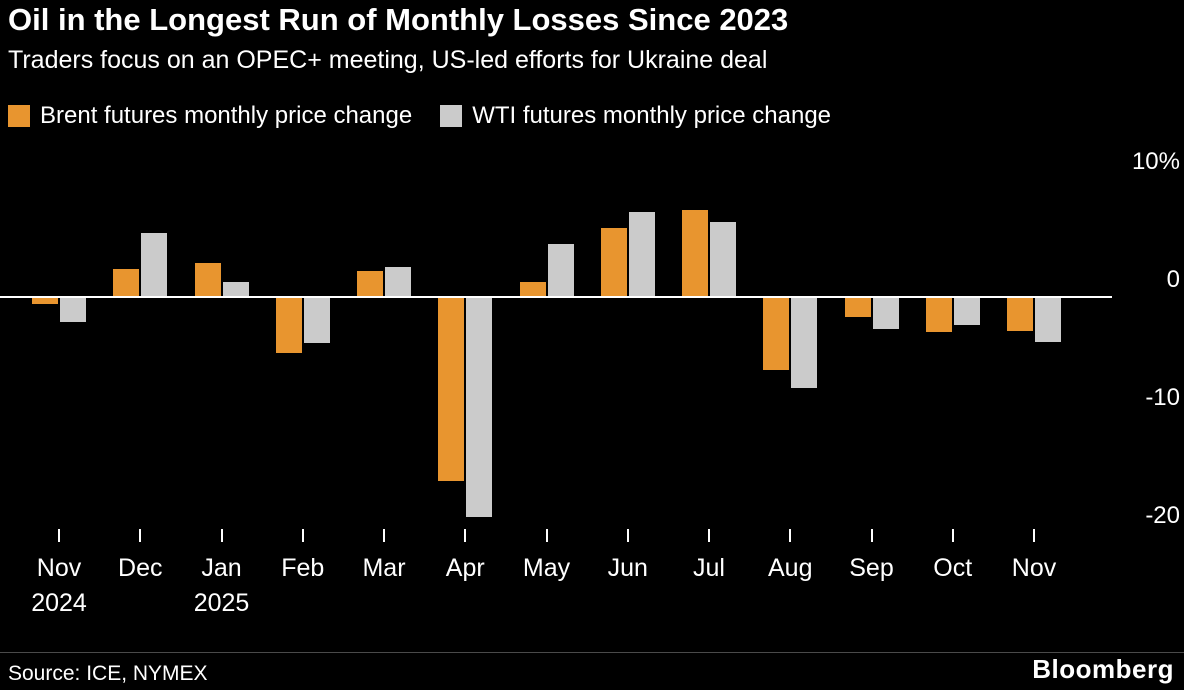 This screenshot has width=1184, height=690. Describe the element at coordinates (790, 568) in the screenshot. I see `x-axis-label-aug-9: Aug` at that location.